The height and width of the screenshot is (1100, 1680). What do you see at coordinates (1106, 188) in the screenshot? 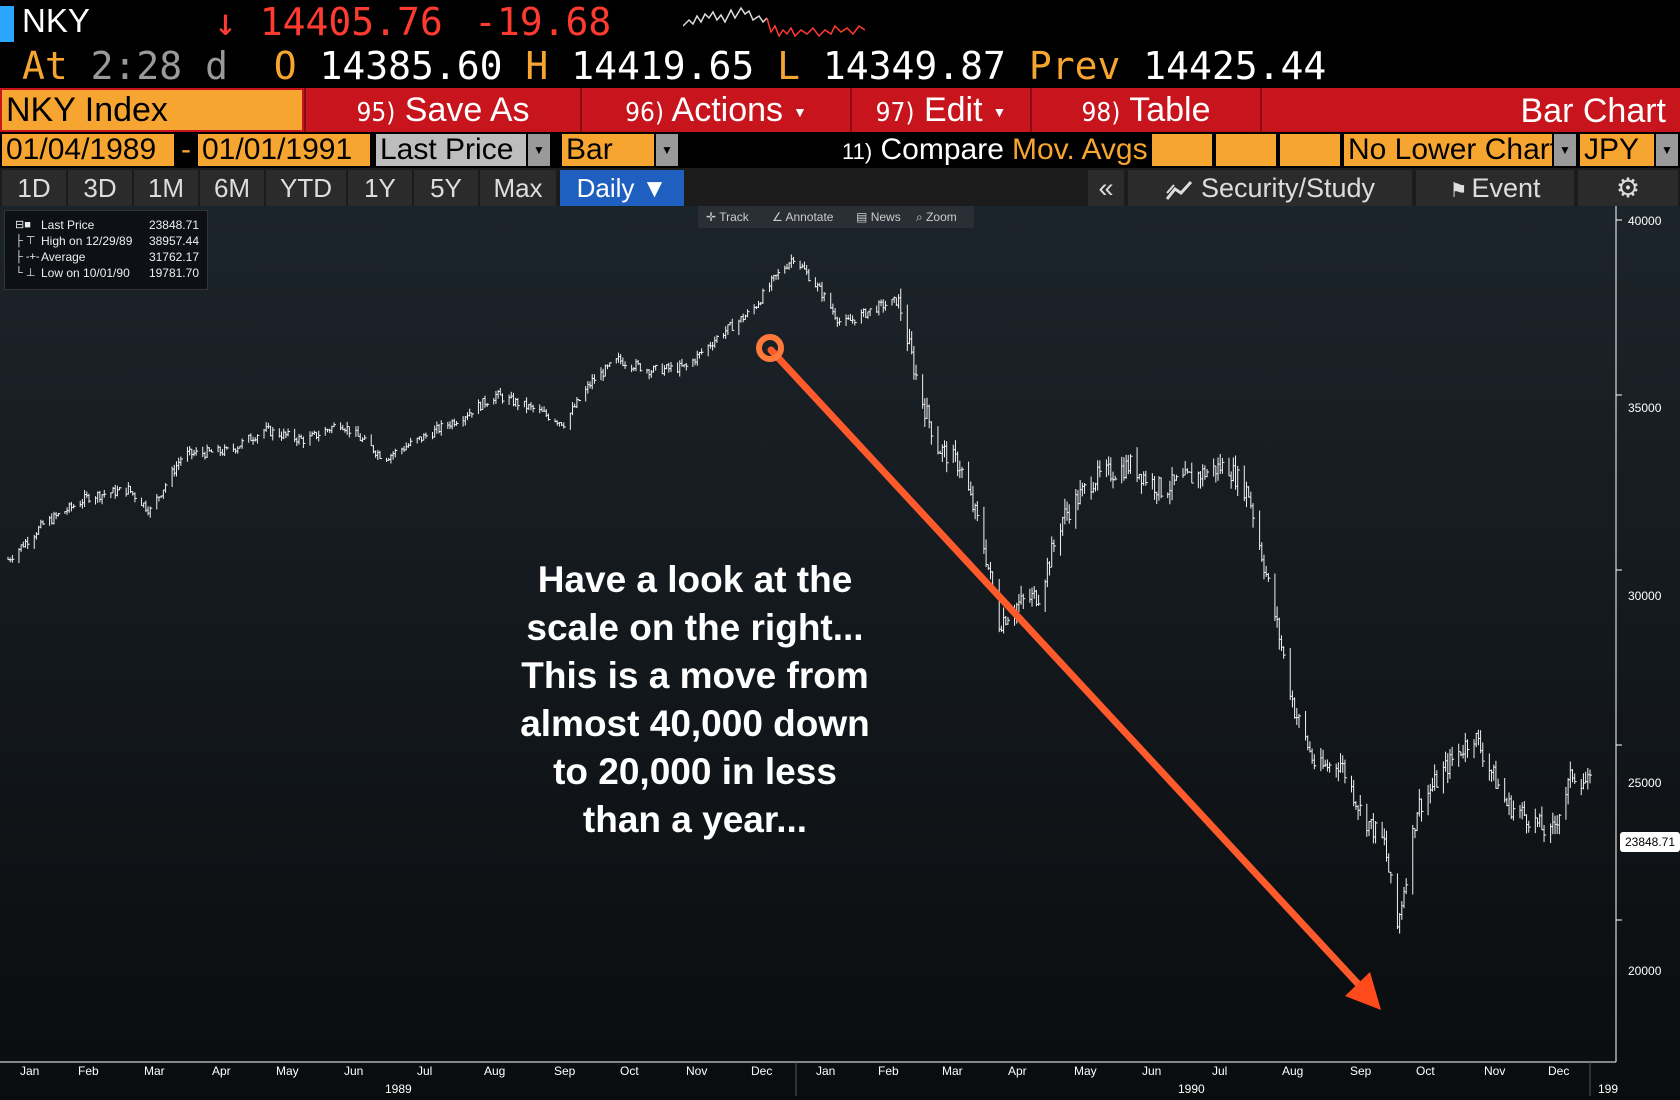
I see `collapse-icon: «` at bounding box center [1106, 188].